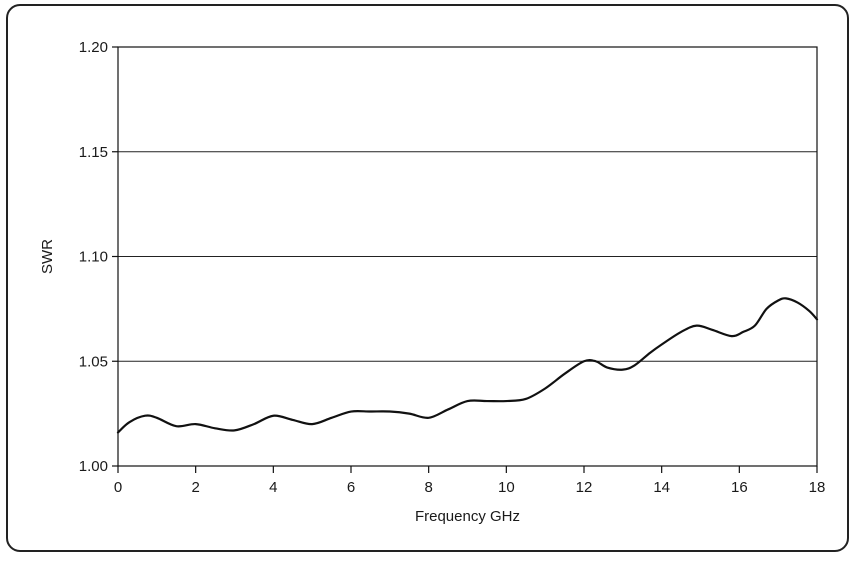  What do you see at coordinates (506, 487) in the screenshot?
I see `x-tick-label: 10` at bounding box center [506, 487].